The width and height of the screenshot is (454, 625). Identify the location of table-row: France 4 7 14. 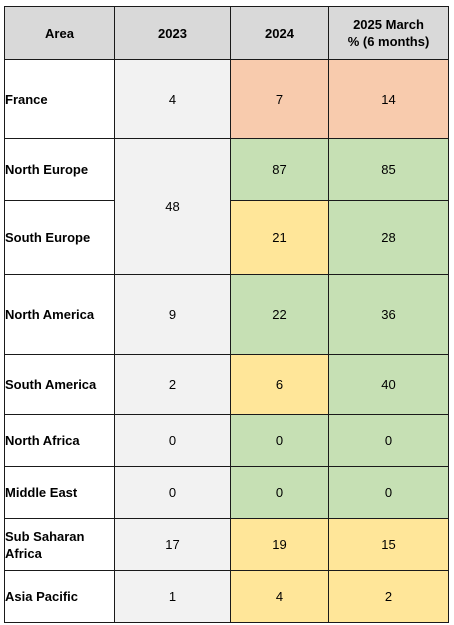
(226, 99).